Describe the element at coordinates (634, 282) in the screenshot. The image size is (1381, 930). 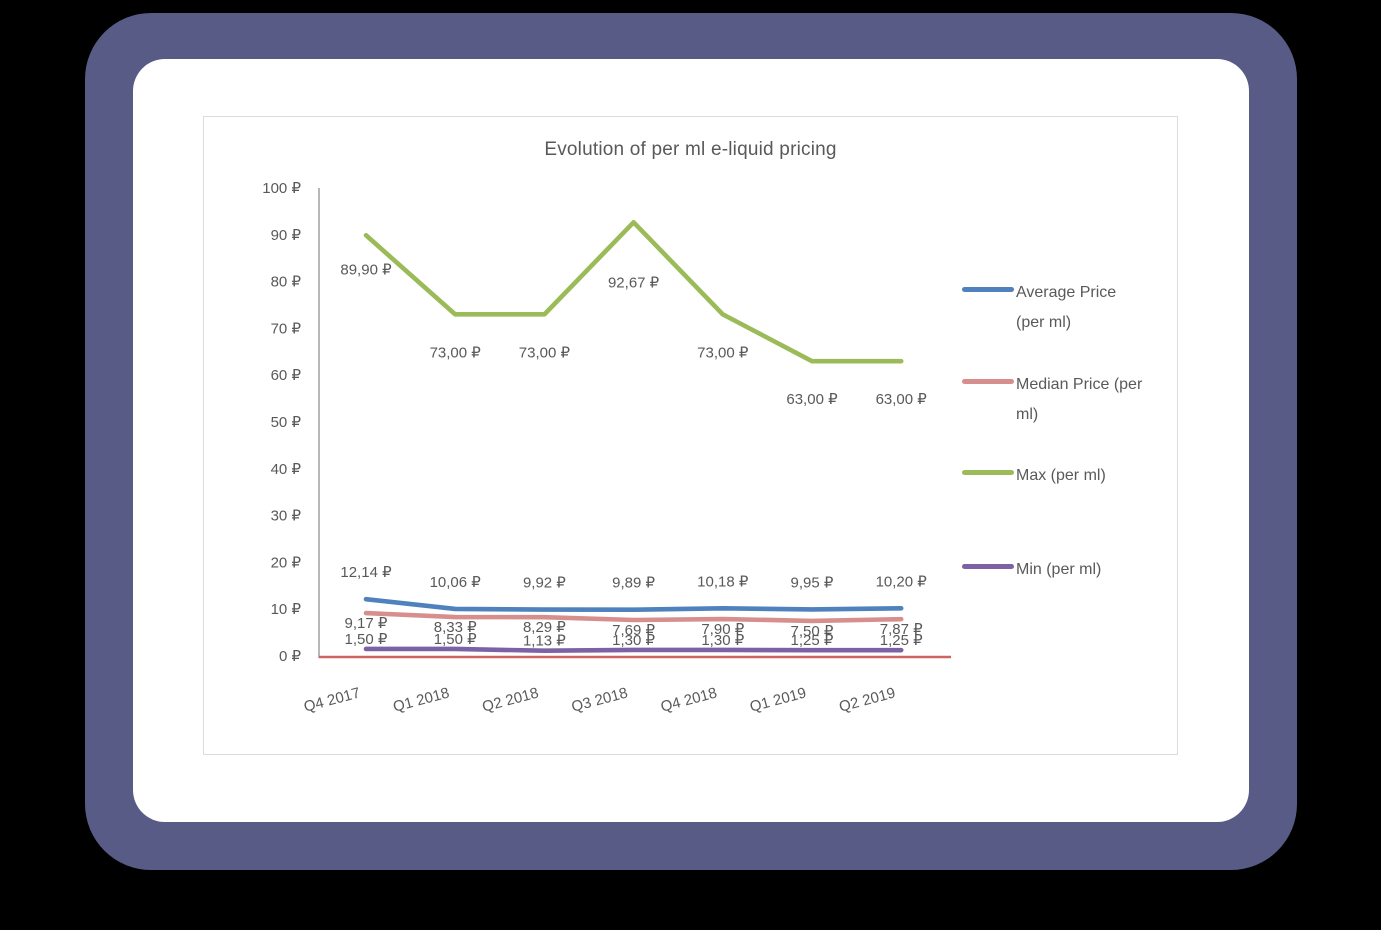
I see `data-label-max-per-ml: 92,67 ₽` at that location.